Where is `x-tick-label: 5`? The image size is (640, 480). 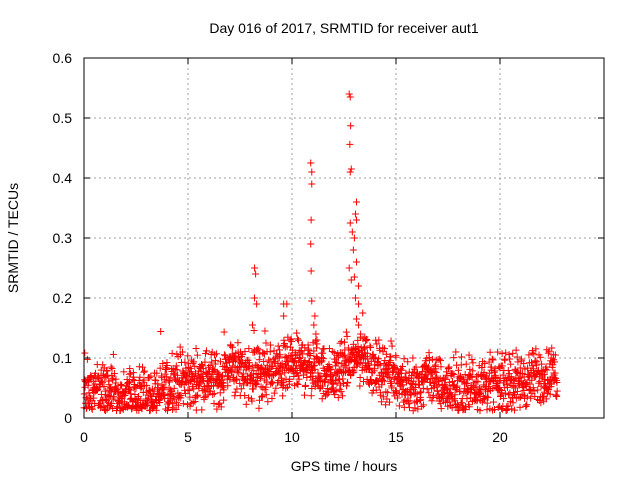
x-tick-label: 5 is located at coordinates (188, 437).